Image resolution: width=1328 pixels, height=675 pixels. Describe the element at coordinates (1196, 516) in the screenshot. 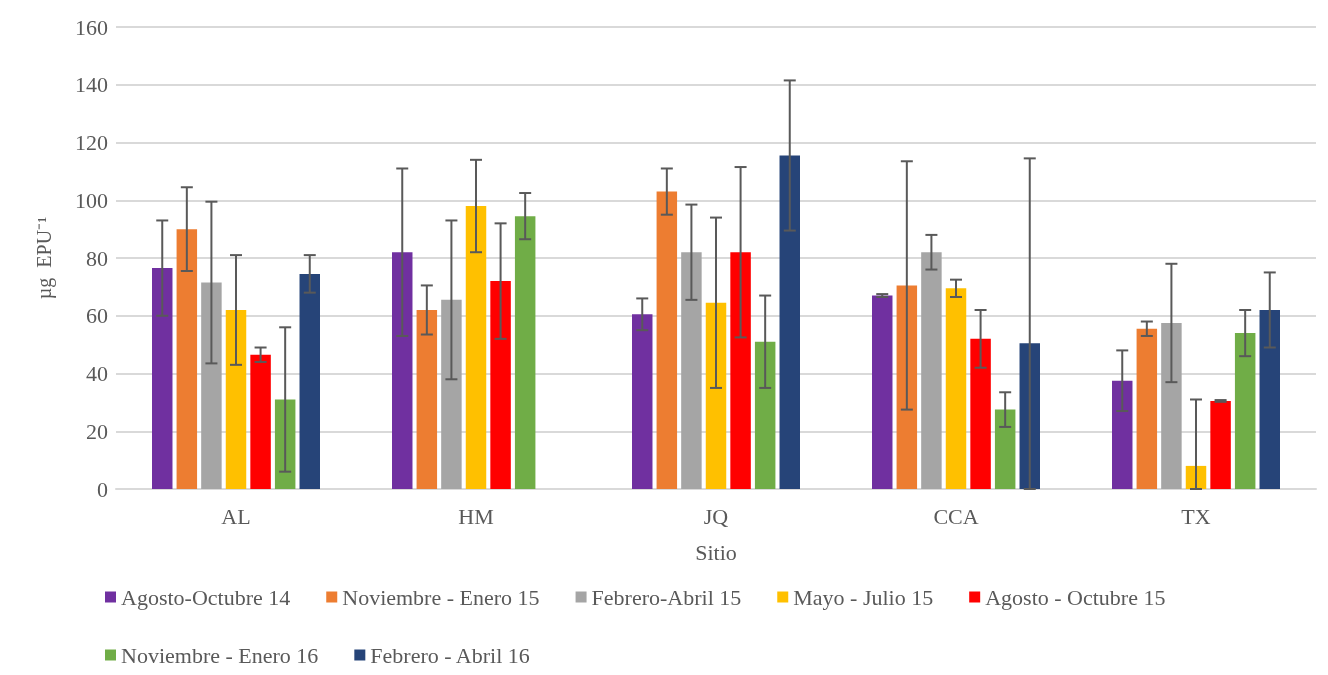

I see `x-tick-label: TX` at that location.